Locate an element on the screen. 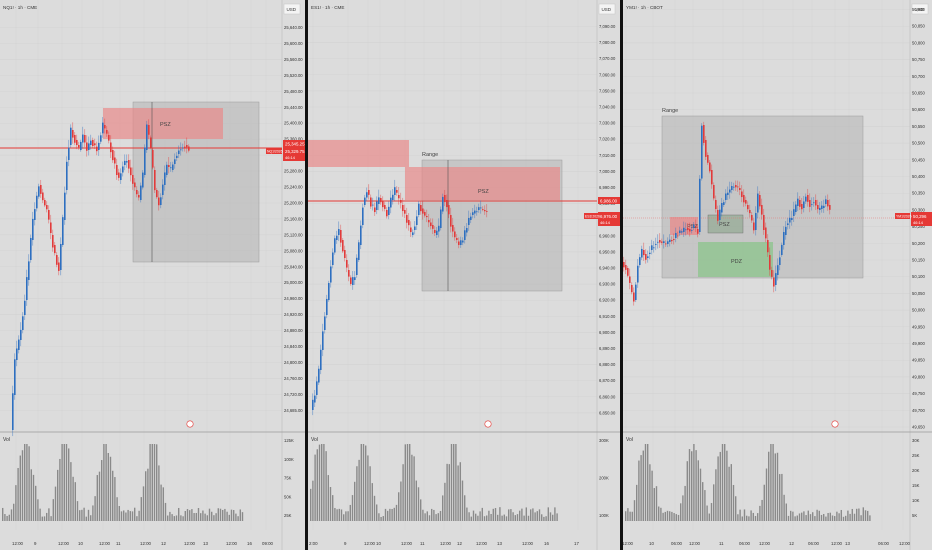 The width and height of the screenshot is (932, 550). psz-label-left: PSZ is located at coordinates (692, 227).